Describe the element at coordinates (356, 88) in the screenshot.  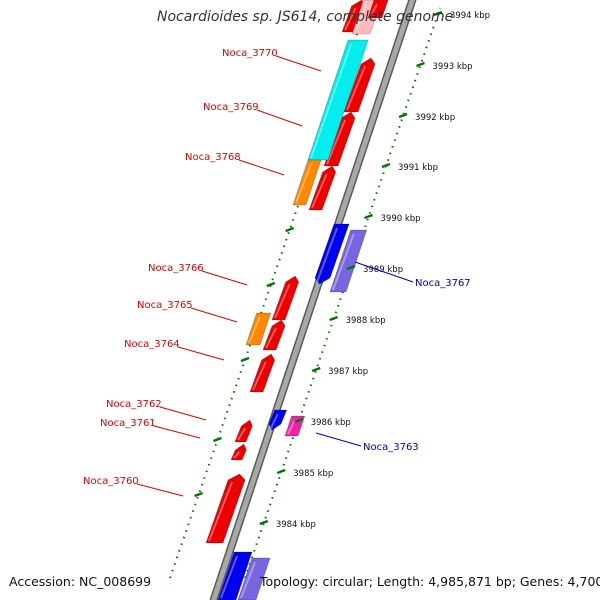
I see `gene-forward-3770-highlight` at that location.